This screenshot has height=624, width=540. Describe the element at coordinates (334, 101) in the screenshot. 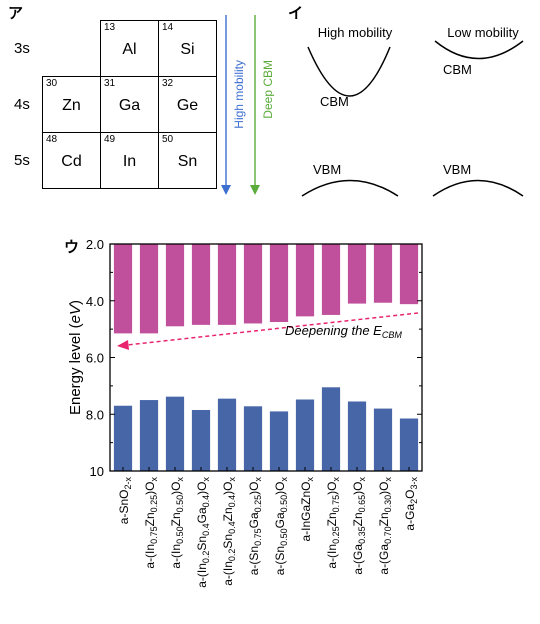

I see `cbm-label-high: CBM` at that location.